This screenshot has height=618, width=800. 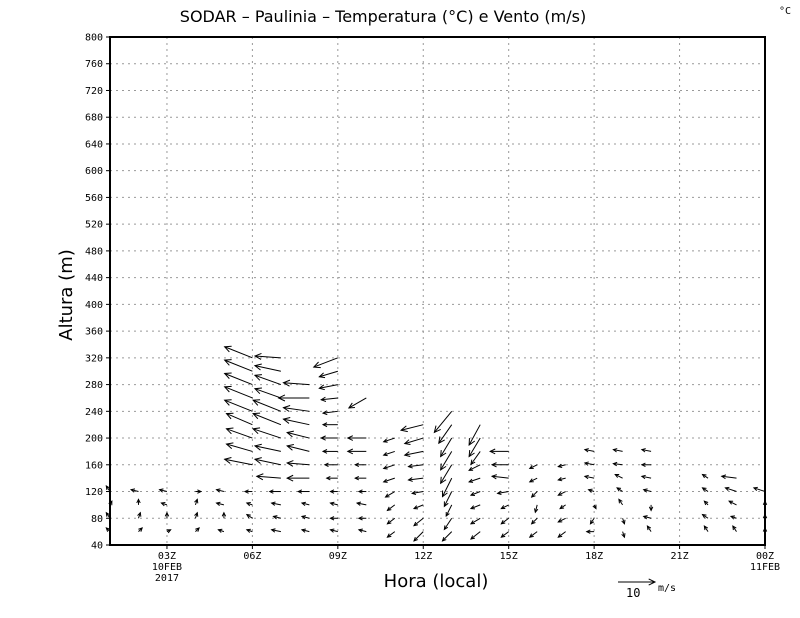 I want to click on y-tick-label: 120, so click(x=94, y=492).